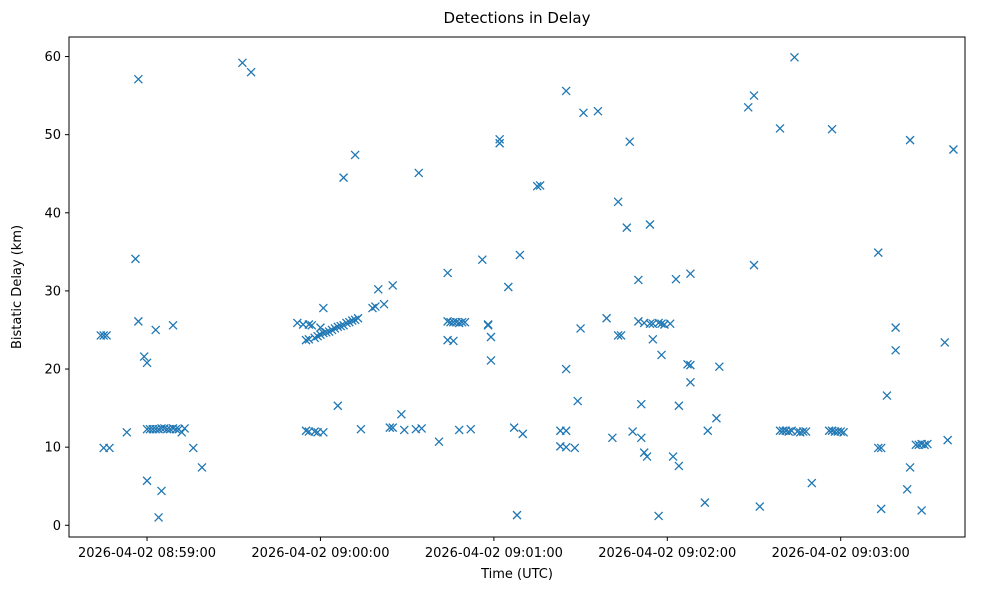 This screenshot has height=590, width=989. Describe the element at coordinates (52, 448) in the screenshot. I see `y-tick-label: 10` at that location.